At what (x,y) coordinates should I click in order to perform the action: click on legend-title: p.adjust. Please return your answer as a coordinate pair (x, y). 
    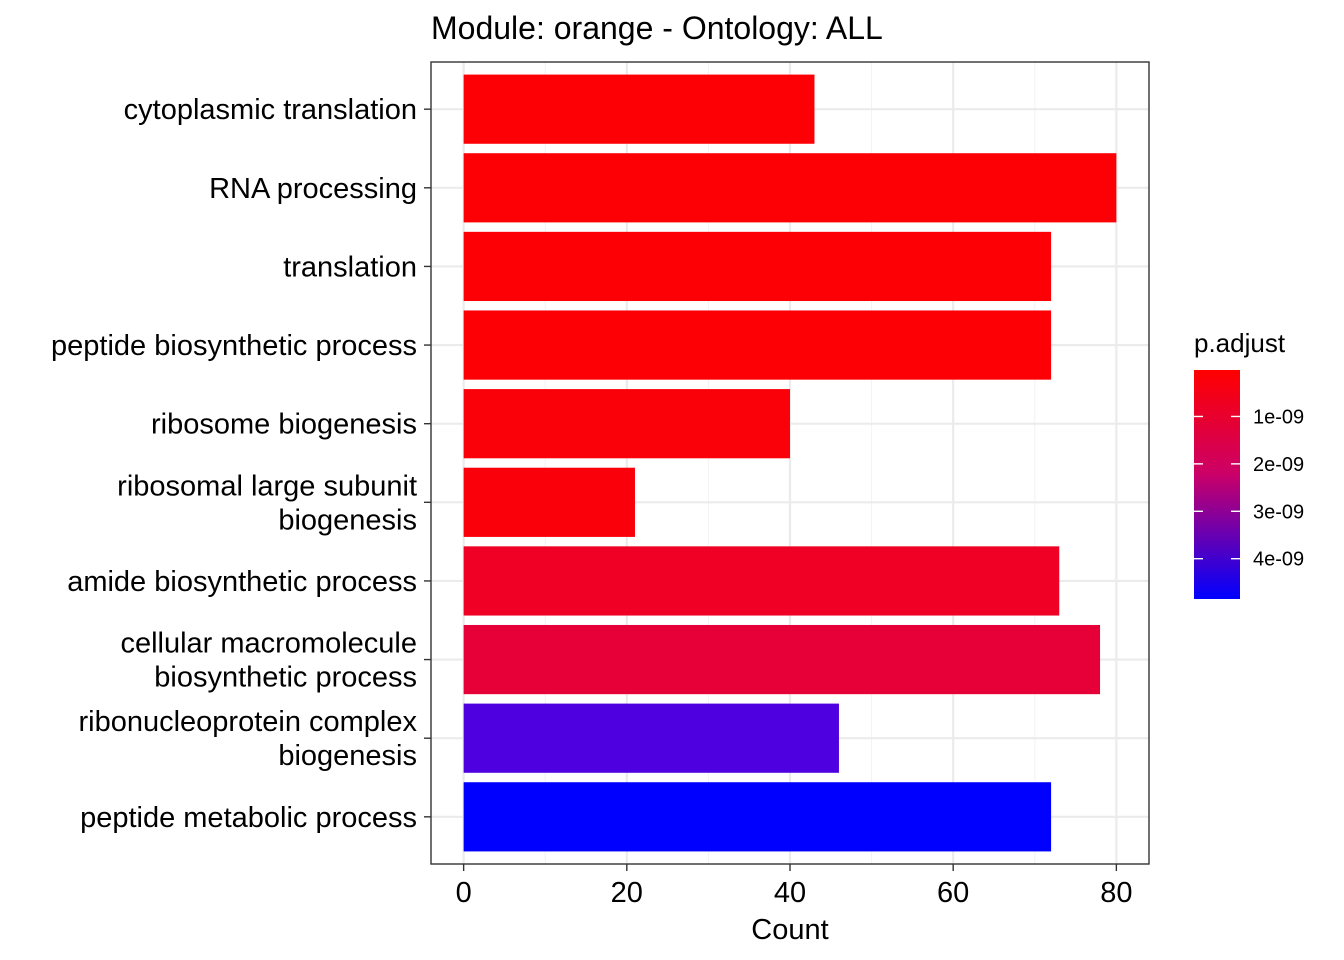
    Looking at the image, I should click on (1240, 343).